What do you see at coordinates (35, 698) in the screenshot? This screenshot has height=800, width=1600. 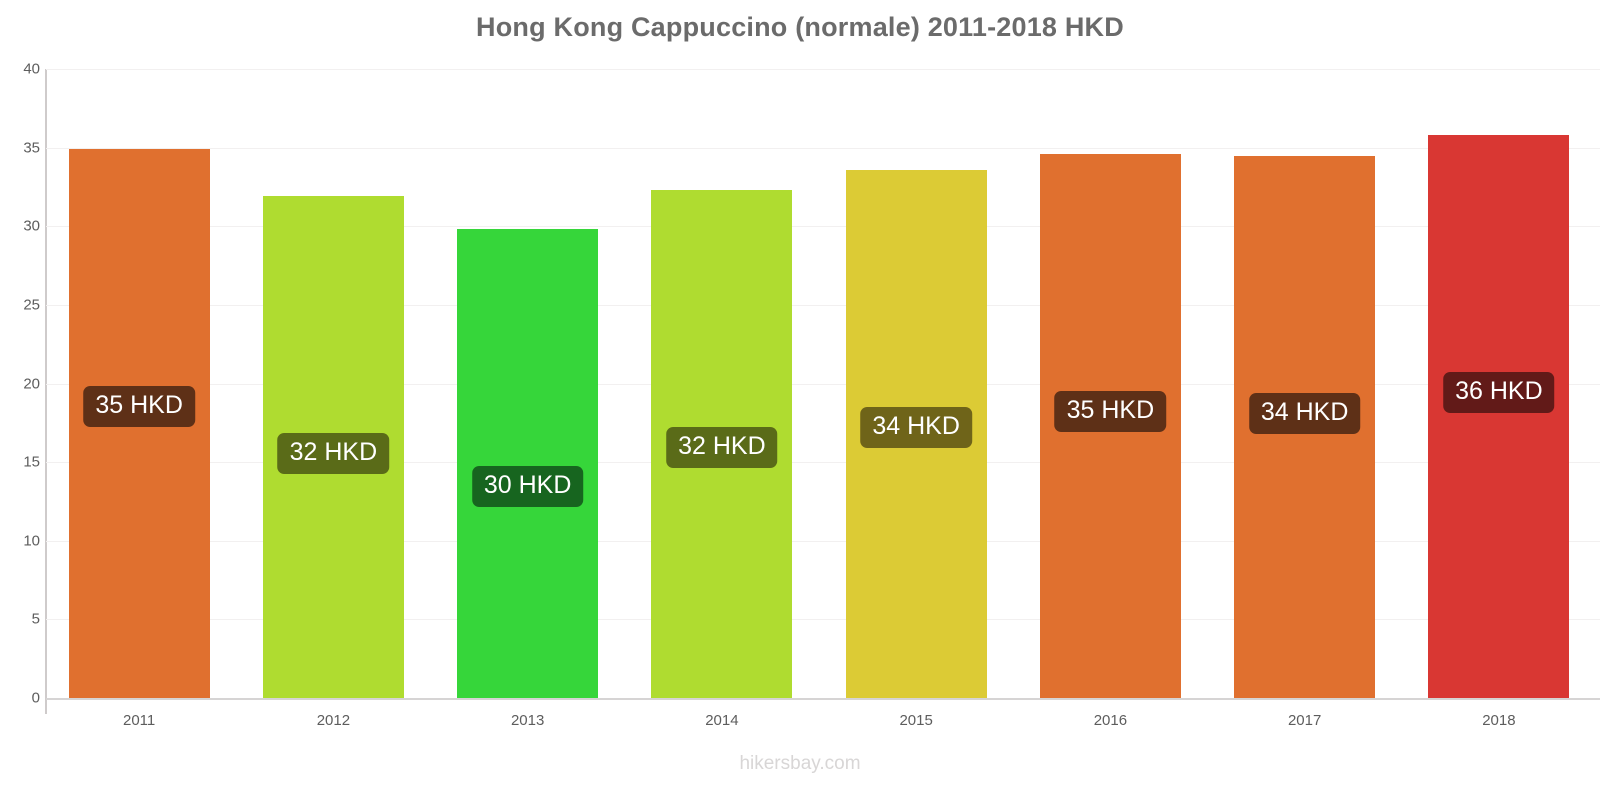 I see `y-axis-tick-label: 0` at bounding box center [35, 698].